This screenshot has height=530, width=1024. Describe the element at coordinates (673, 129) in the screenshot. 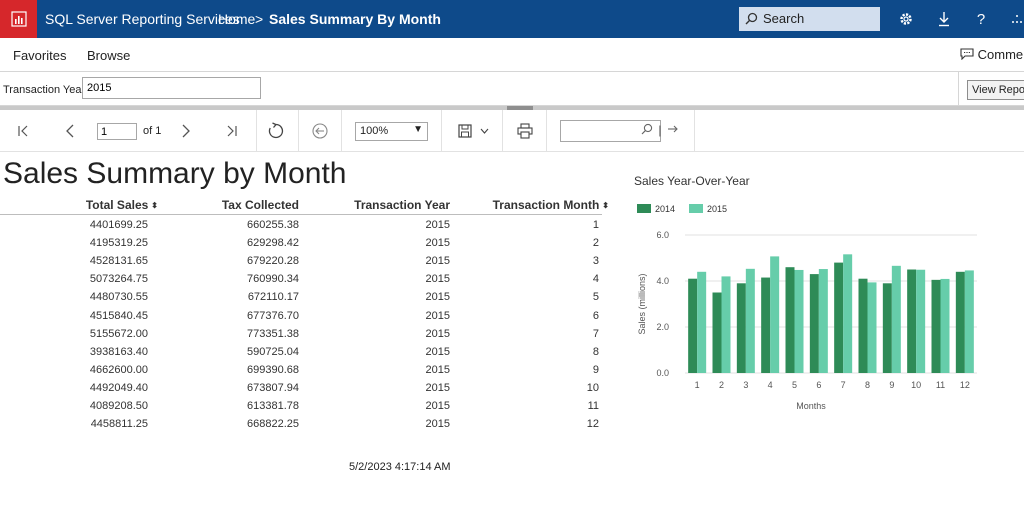

I see `find-next-icon` at that location.